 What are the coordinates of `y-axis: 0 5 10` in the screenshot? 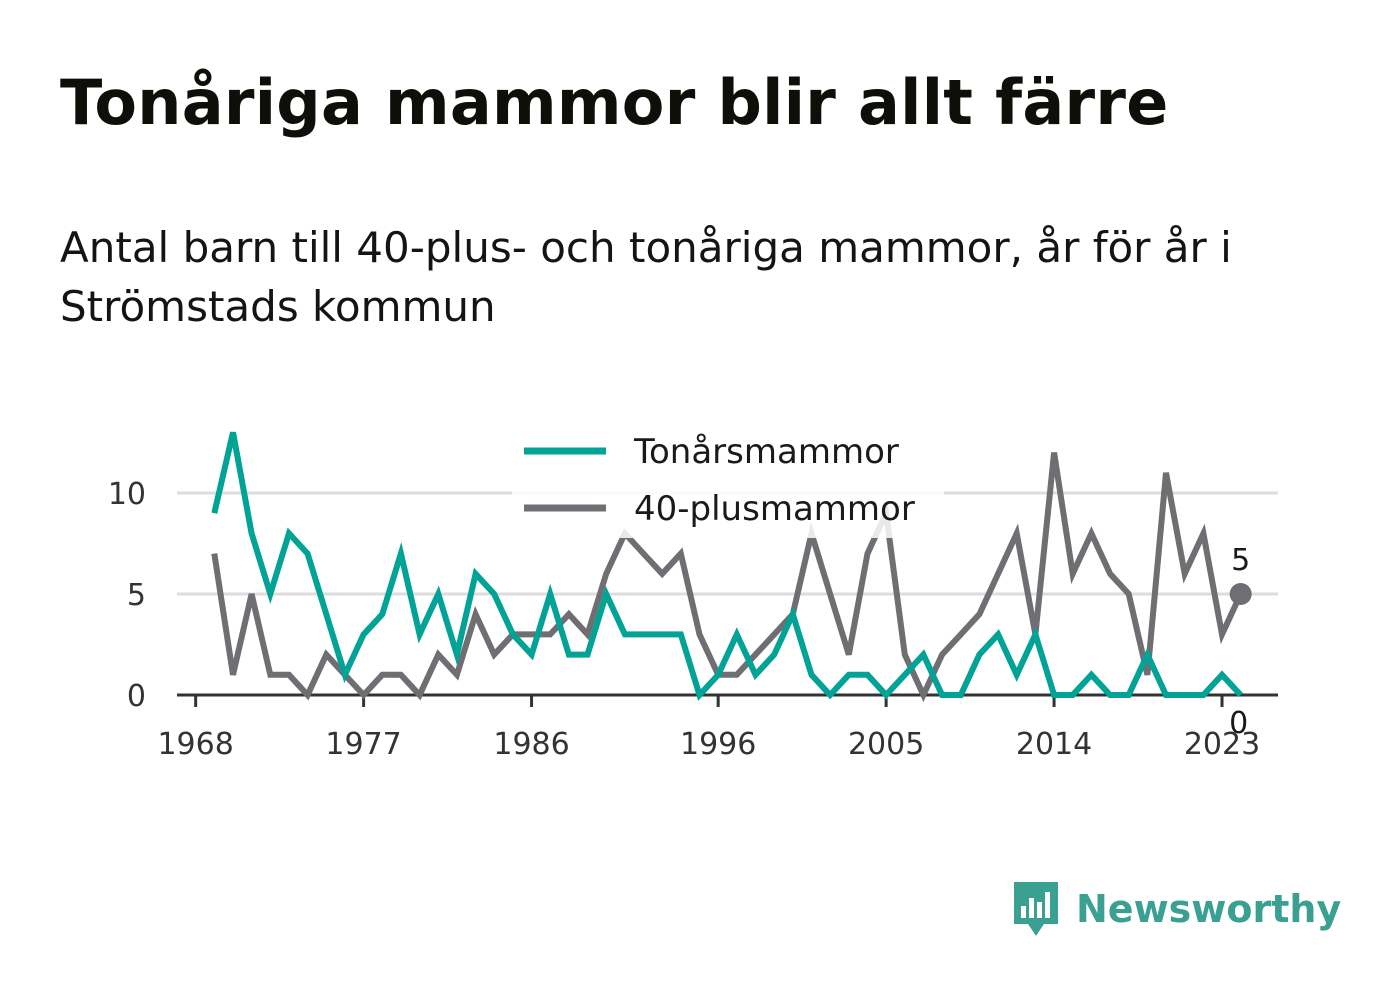 It's located at (127, 595).